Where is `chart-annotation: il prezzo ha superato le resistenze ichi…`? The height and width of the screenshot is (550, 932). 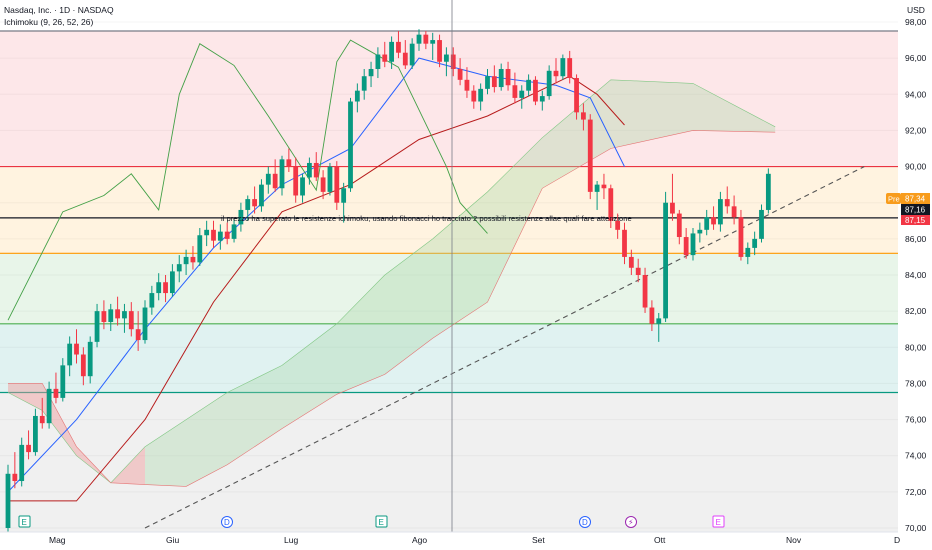
chart-annotation: il prezzo ha superato le resistenze ichi… is located at coordinates (426, 218).